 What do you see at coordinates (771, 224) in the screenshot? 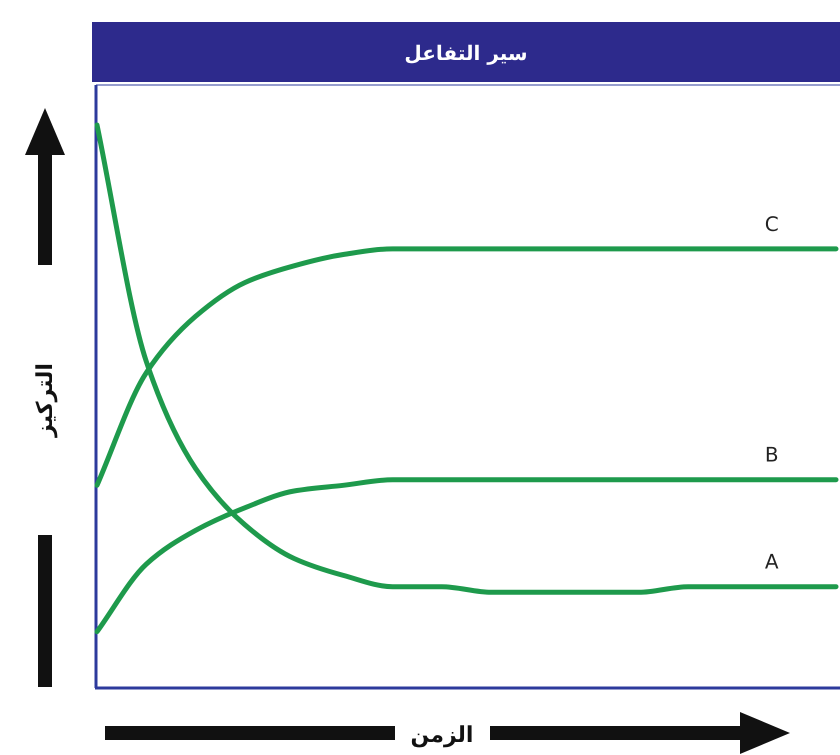
I see `series-label: C` at bounding box center [771, 224].